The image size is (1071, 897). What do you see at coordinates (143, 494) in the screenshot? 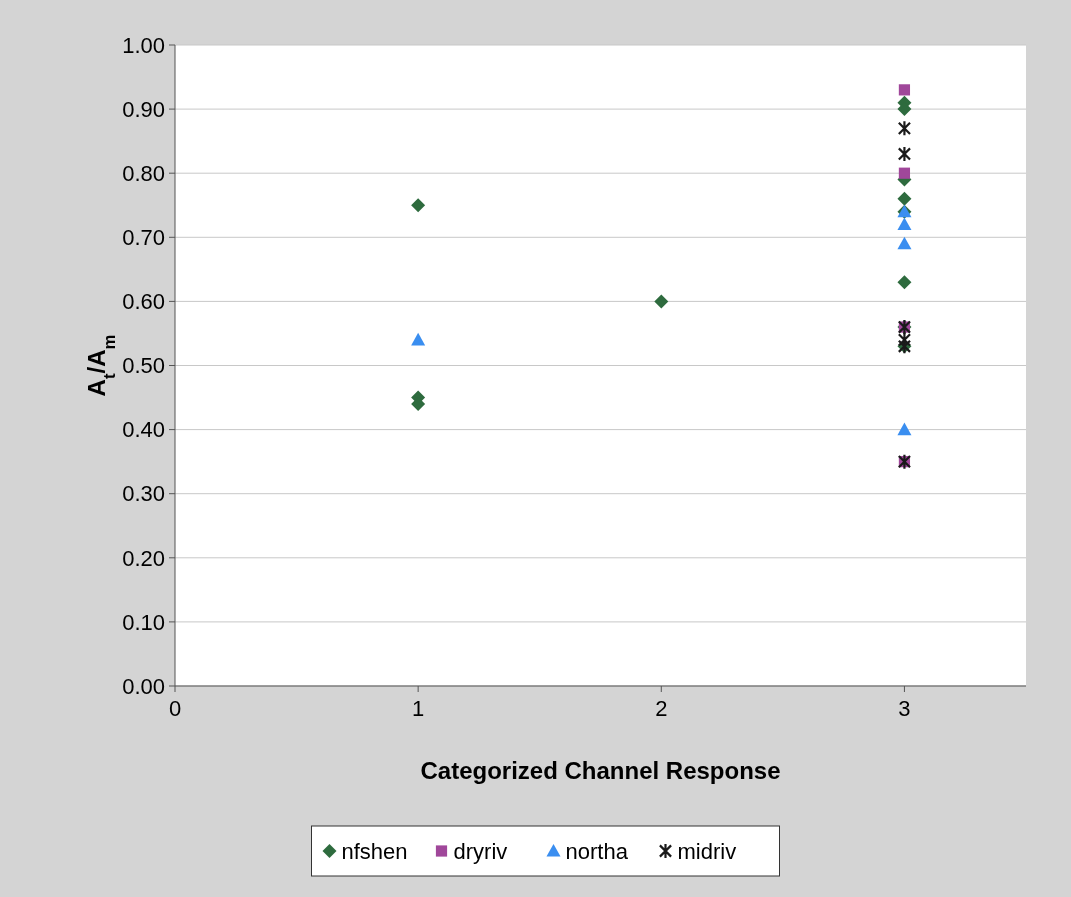
I see `y-tick-label: 0.30` at bounding box center [143, 494].